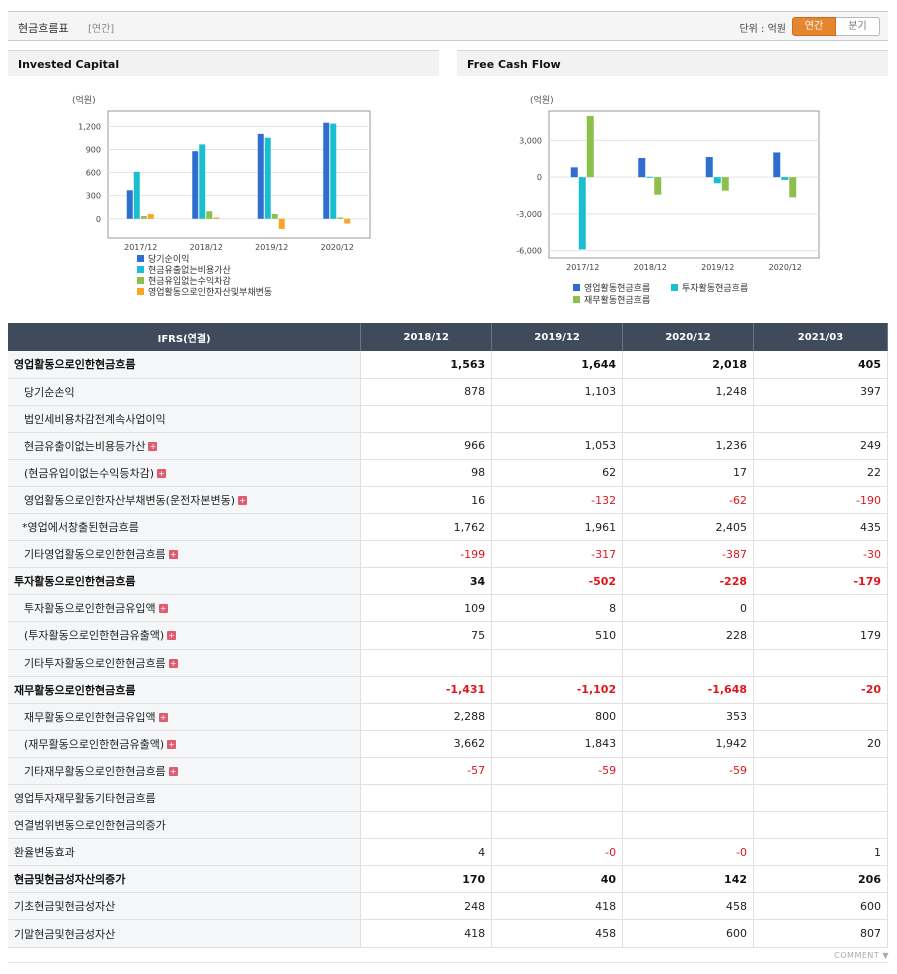 The height and width of the screenshot is (974, 897). I want to click on row-label-text: 기초현금및현금성자산, so click(65, 907).